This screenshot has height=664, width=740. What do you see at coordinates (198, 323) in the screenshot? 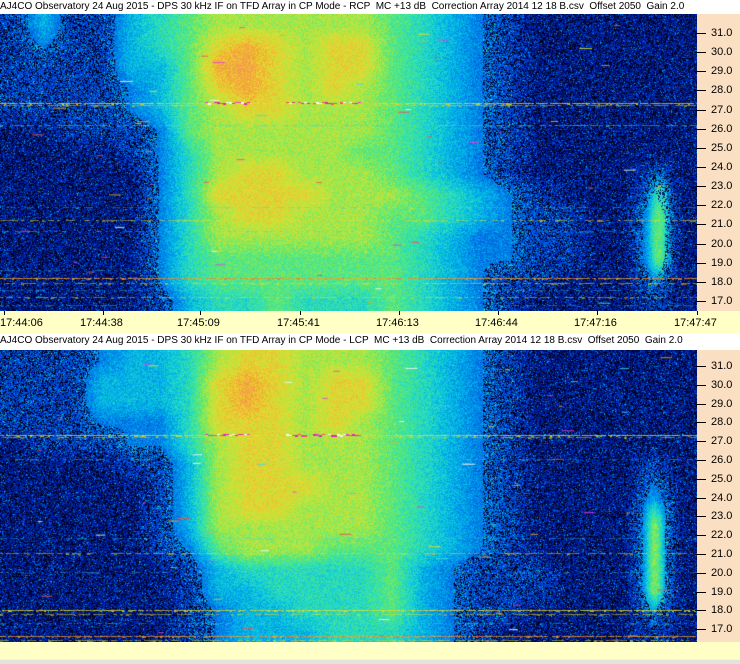
I see `time-tick-label: 17:45:09` at bounding box center [198, 323].